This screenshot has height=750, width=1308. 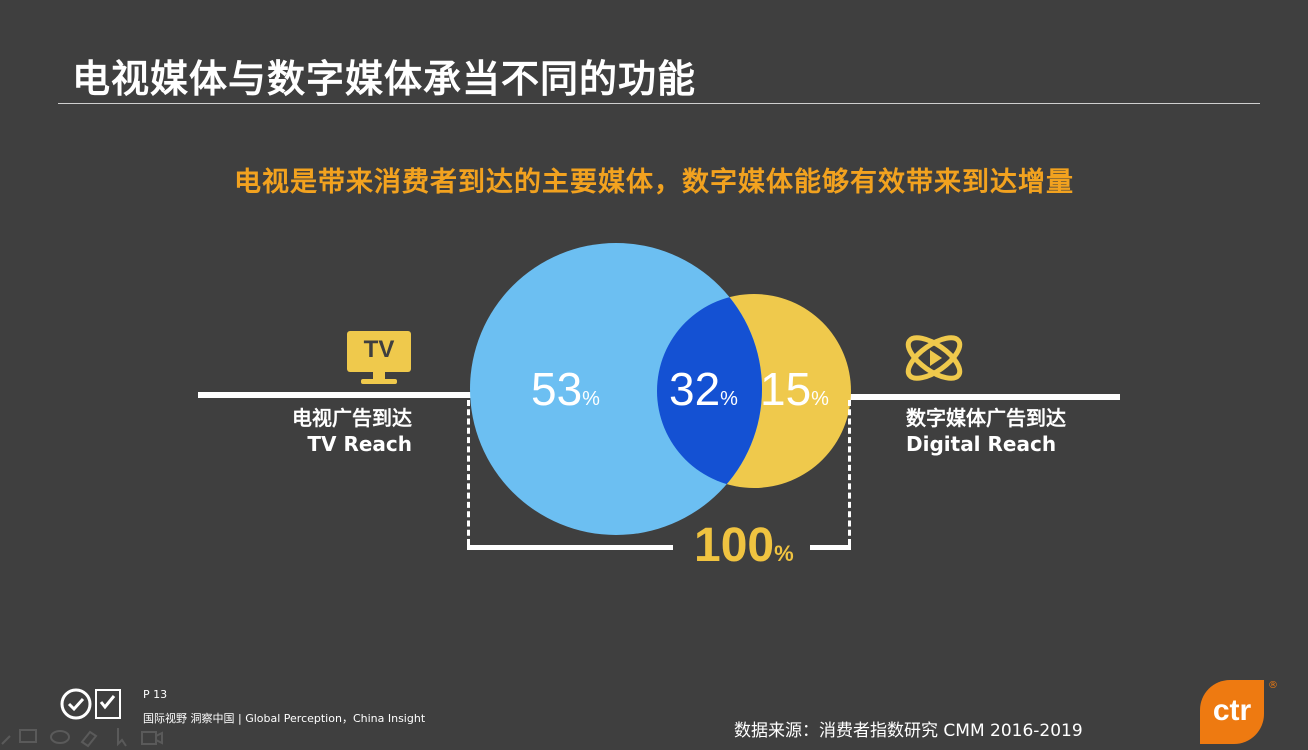 What do you see at coordinates (794, 389) in the screenshot?
I see `digital-only-value: 15%` at bounding box center [794, 389].